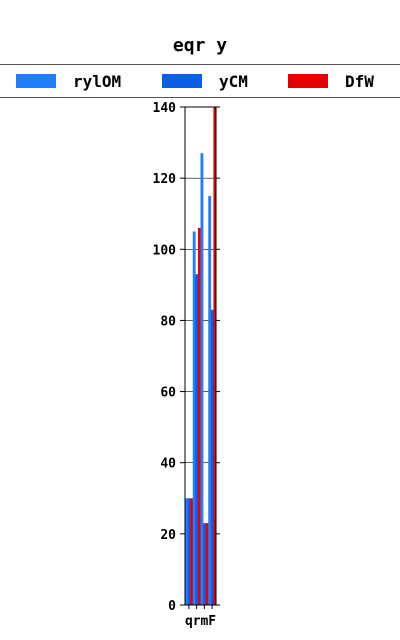 The width and height of the screenshot is (400, 640). What do you see at coordinates (189, 621) in the screenshot?
I see `x-tick-label: q` at bounding box center [189, 621].